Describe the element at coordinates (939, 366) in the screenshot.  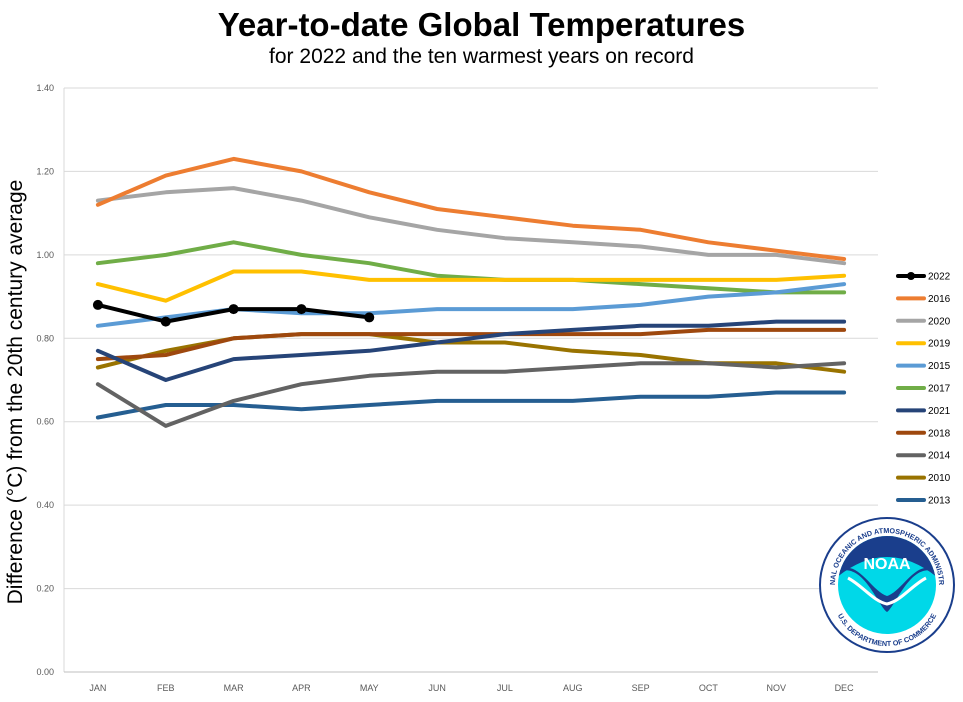
I see `legend-label-2015: 2015` at that location.